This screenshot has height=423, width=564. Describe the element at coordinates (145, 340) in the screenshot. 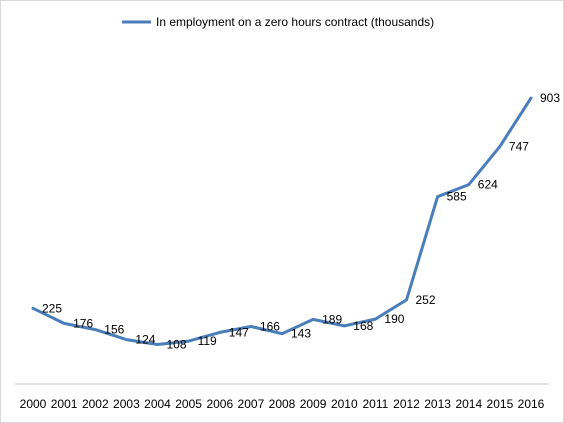

I see `data-label-2003: 124` at that location.